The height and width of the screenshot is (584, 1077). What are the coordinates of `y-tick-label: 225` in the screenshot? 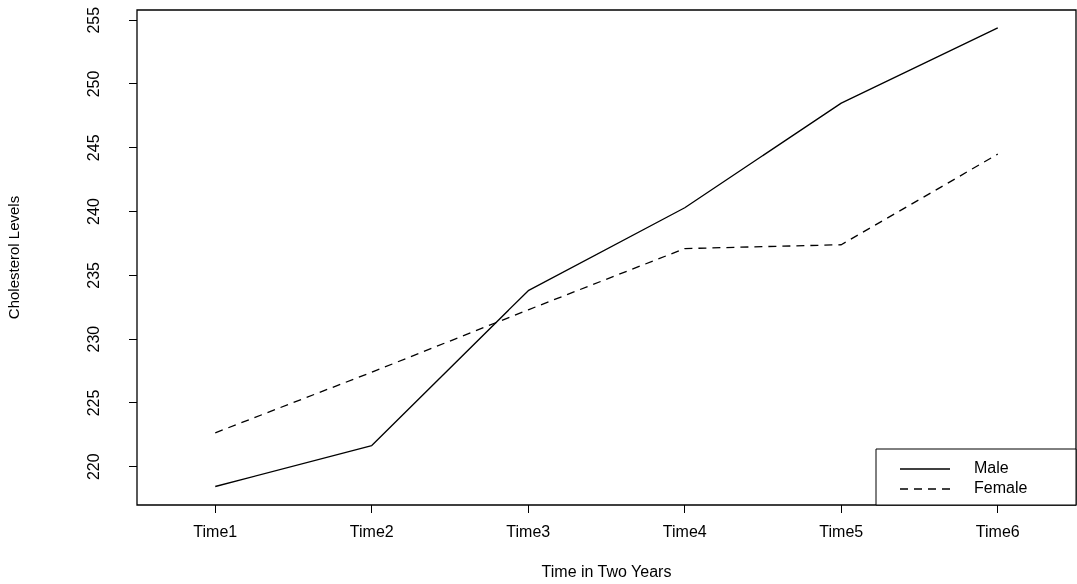 It's located at (94, 403).